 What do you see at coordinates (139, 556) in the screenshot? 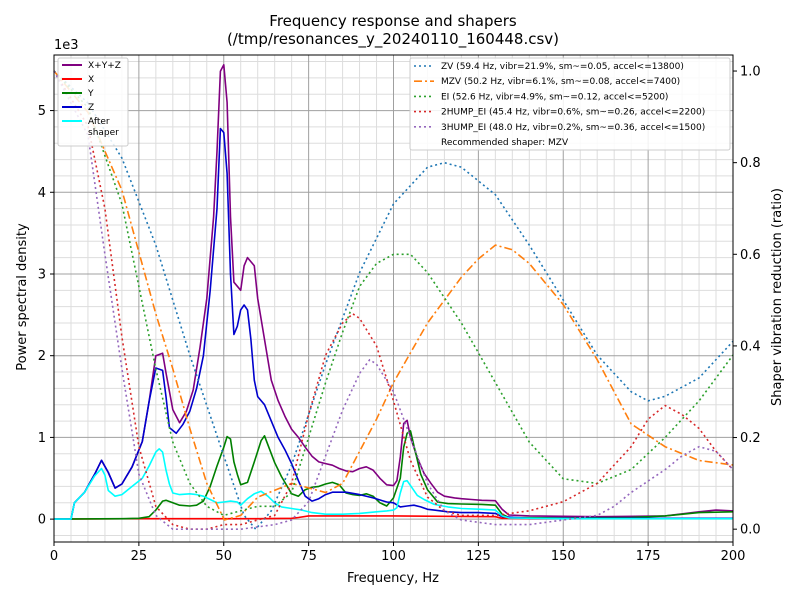
I see `x-tick-label: 25` at bounding box center [139, 556].